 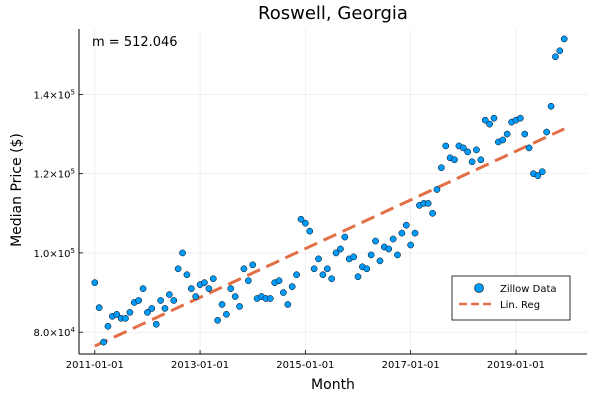 I want to click on x-tick-label-4: 2019-01-01, so click(x=516, y=365).